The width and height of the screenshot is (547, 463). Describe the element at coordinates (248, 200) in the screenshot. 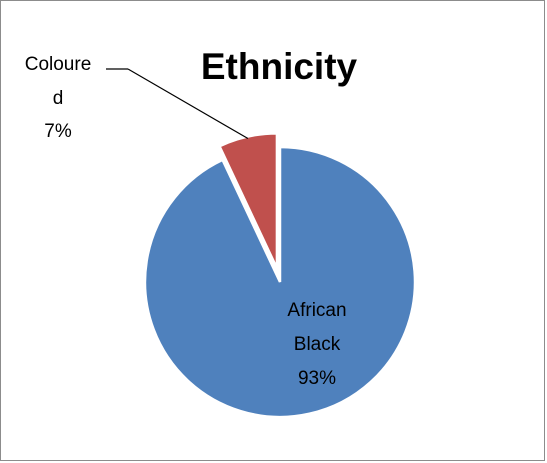

I see `pie-slice-coloured` at that location.